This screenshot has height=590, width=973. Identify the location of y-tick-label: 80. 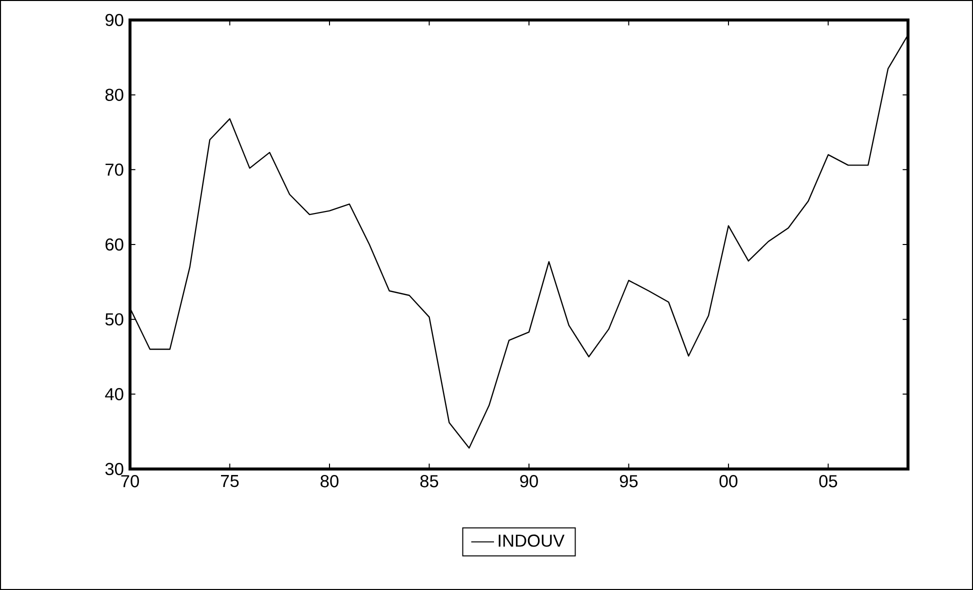
(114, 94).